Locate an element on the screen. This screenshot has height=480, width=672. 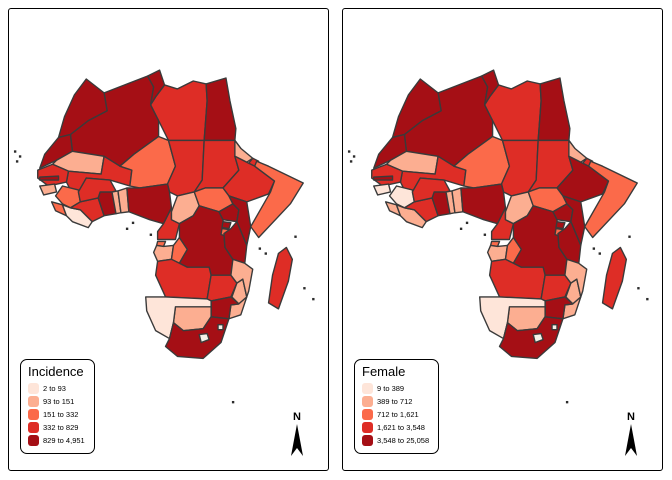
legend-item: 9 to 389 is located at coordinates (395, 388).